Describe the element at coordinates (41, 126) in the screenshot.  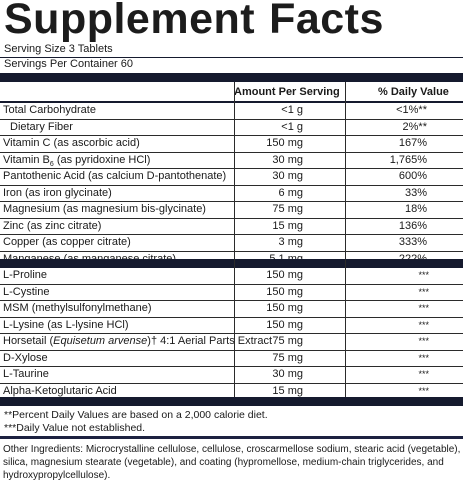
I see `row-name: Dietary Fiber` at that location.